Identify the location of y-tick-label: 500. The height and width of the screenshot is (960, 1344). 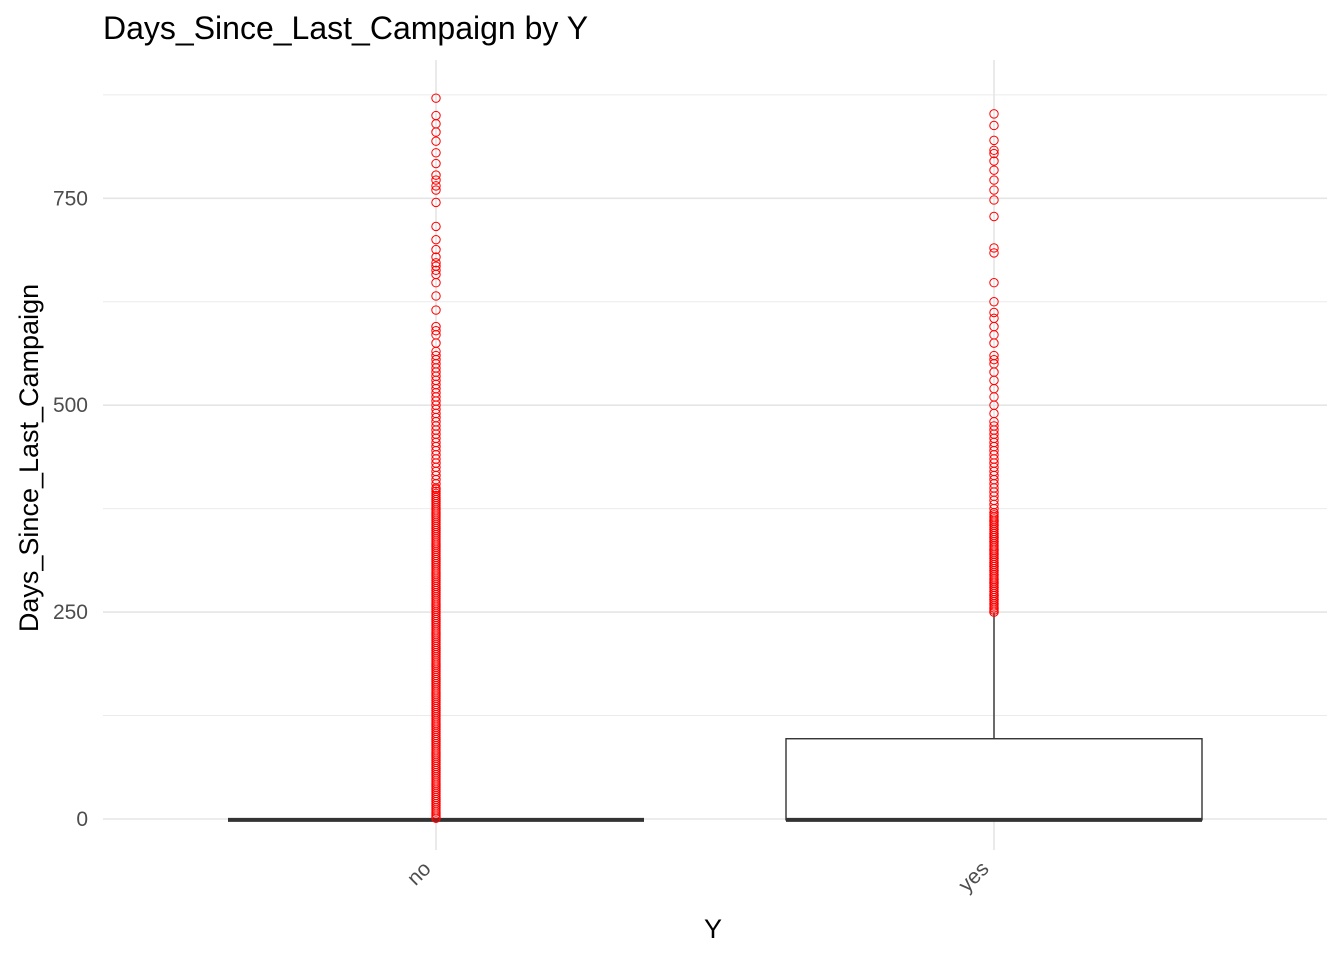
(70, 405).